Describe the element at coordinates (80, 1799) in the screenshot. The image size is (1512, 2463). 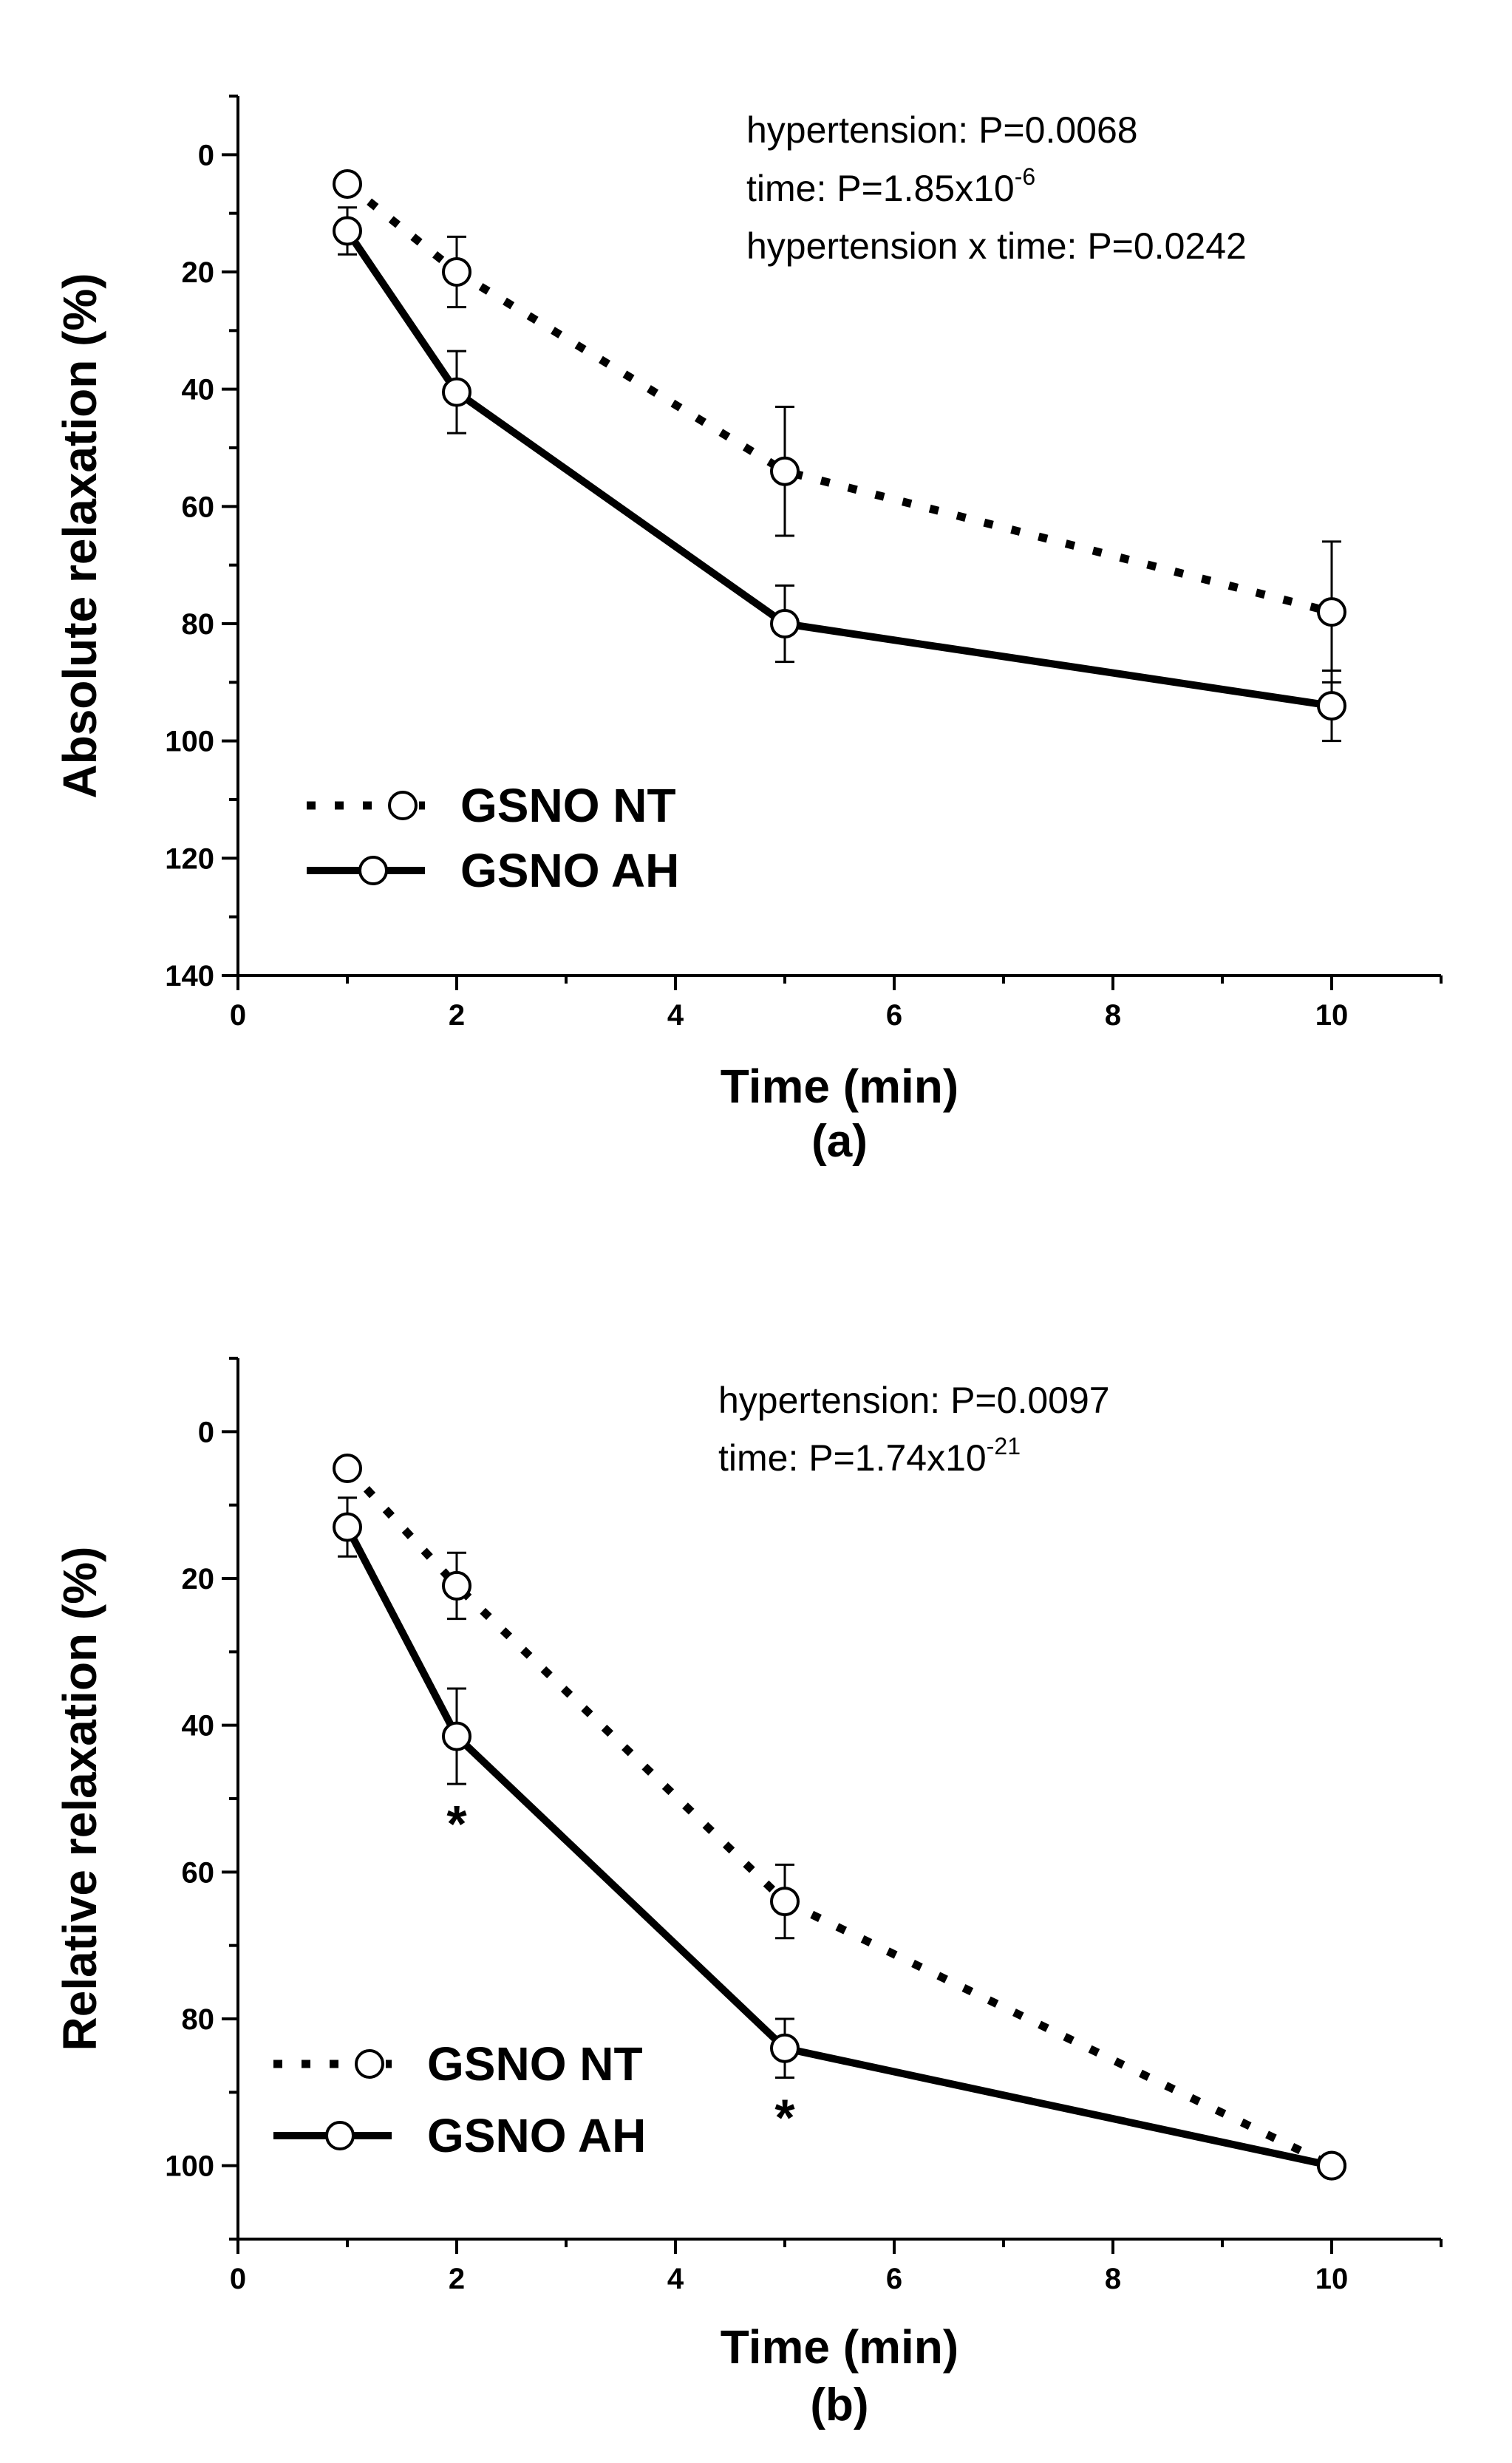
I see `y-axis-title: Relative relaxation (%)` at that location.